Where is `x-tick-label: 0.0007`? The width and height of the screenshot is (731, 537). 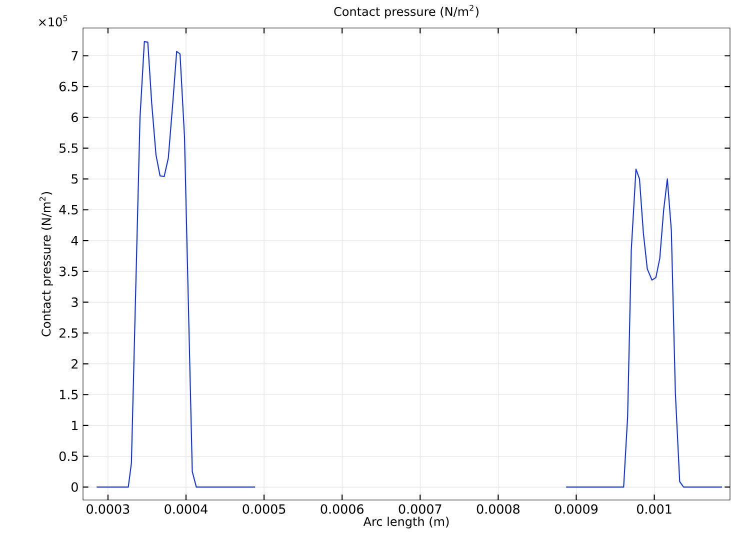 x-tick-label: 0.0007 is located at coordinates (420, 509).